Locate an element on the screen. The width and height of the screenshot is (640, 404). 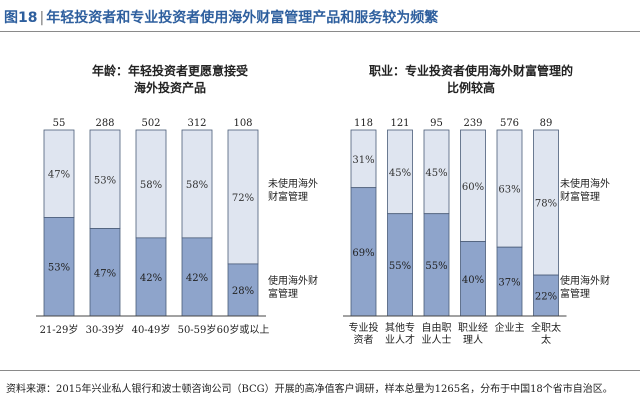
legend-1-1-line-1: 使用海外财 is located at coordinates (585, 280).